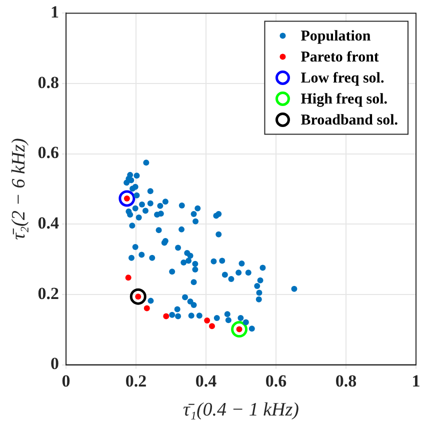 Image resolution: width=430 pixels, height=428 pixels. What do you see at coordinates (19, 189) in the screenshot?
I see `y-axis-title: τ̄₂(2 − 6 kHz)` at bounding box center [19, 189].